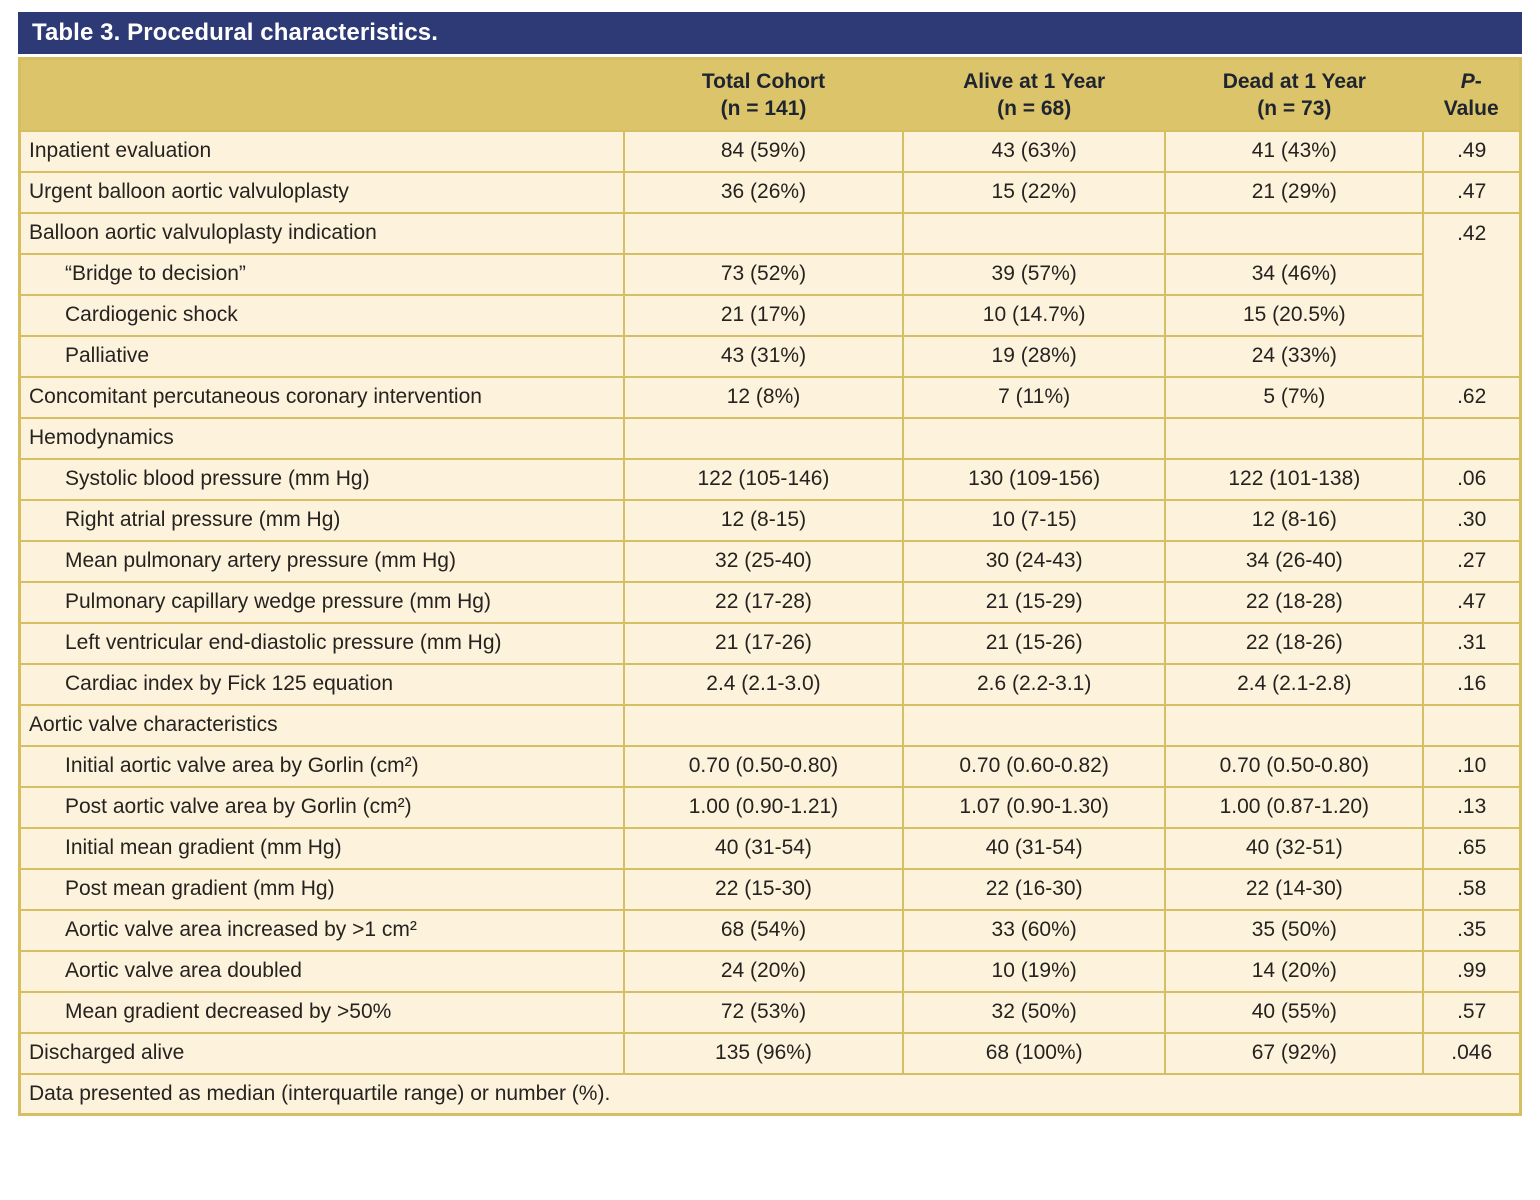 Image resolution: width=1540 pixels, height=1200 pixels. What do you see at coordinates (1472, 561) in the screenshot?
I see `value-p: .27` at bounding box center [1472, 561].